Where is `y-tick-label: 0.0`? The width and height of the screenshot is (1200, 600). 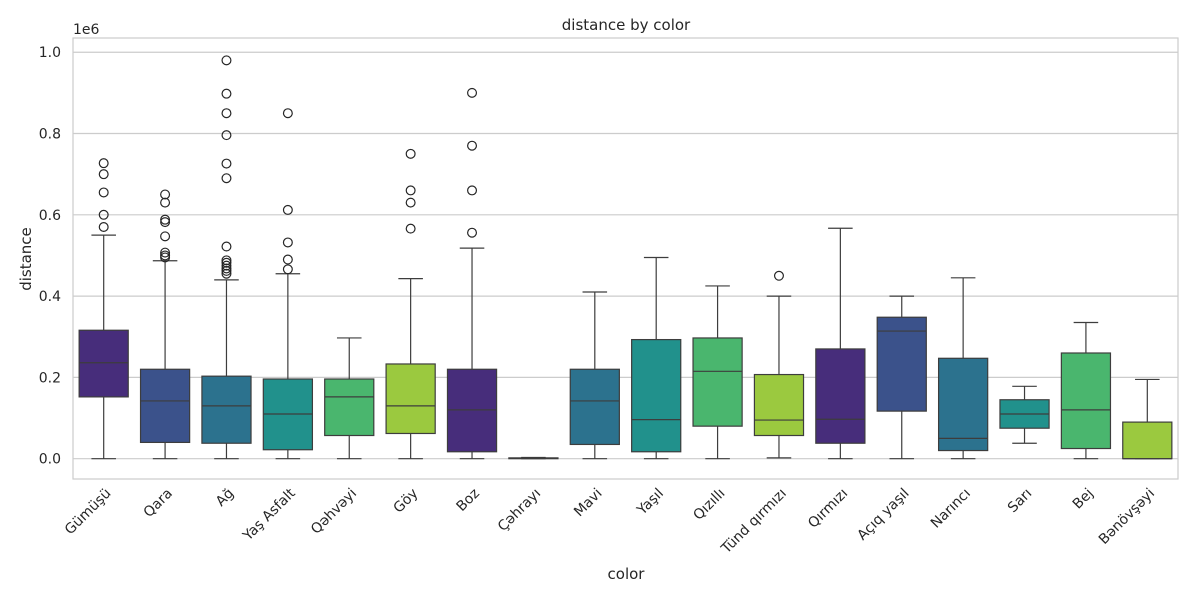 y-tick-label: 0.0 is located at coordinates (50, 460).